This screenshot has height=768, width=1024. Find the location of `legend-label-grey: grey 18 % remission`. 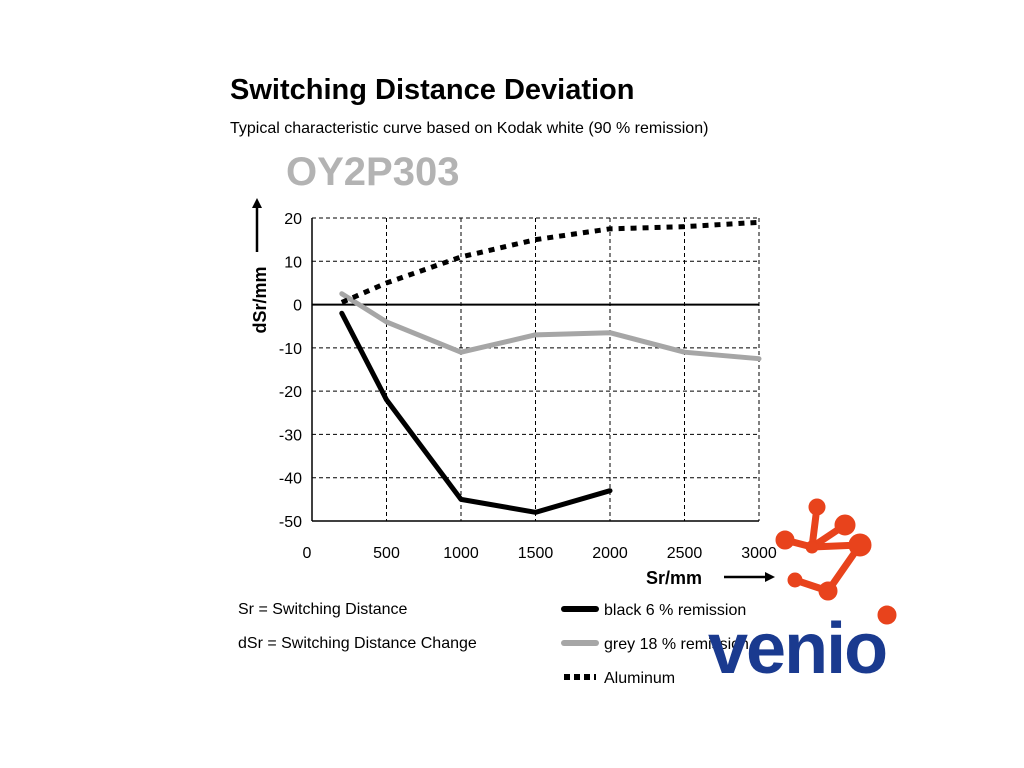

legend-label-grey: grey 18 % remission is located at coordinates (676, 644).